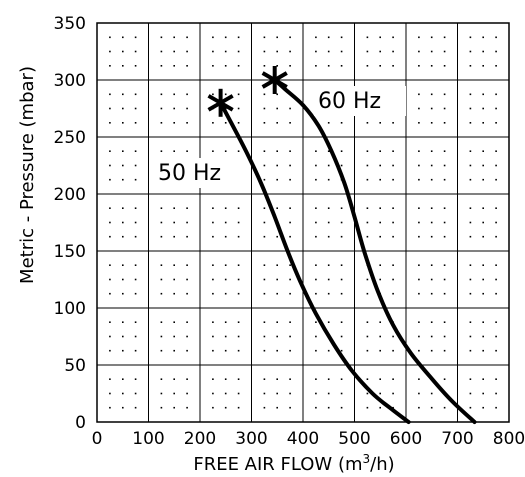 This screenshot has height=477, width=525. I want to click on y-tick-label: 50, so click(75, 366).